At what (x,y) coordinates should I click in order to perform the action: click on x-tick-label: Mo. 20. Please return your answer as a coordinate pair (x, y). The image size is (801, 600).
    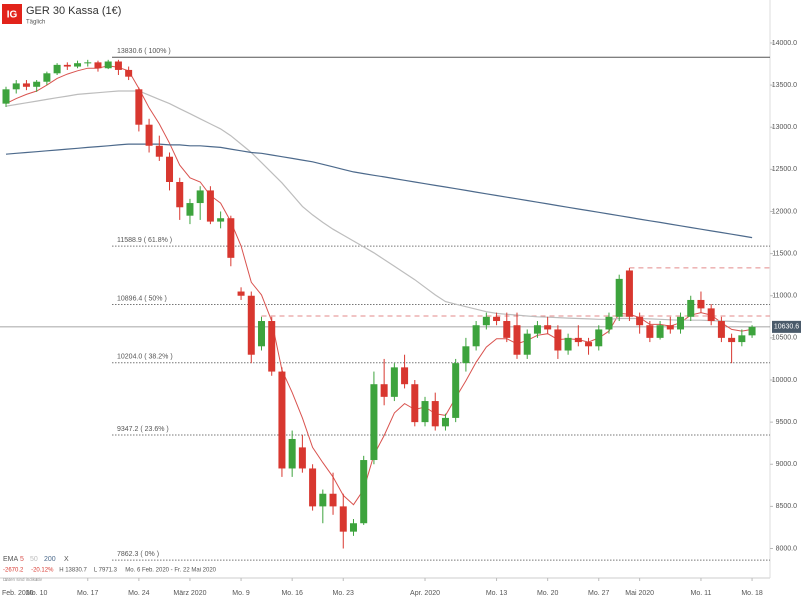
    Looking at the image, I should click on (548, 593).